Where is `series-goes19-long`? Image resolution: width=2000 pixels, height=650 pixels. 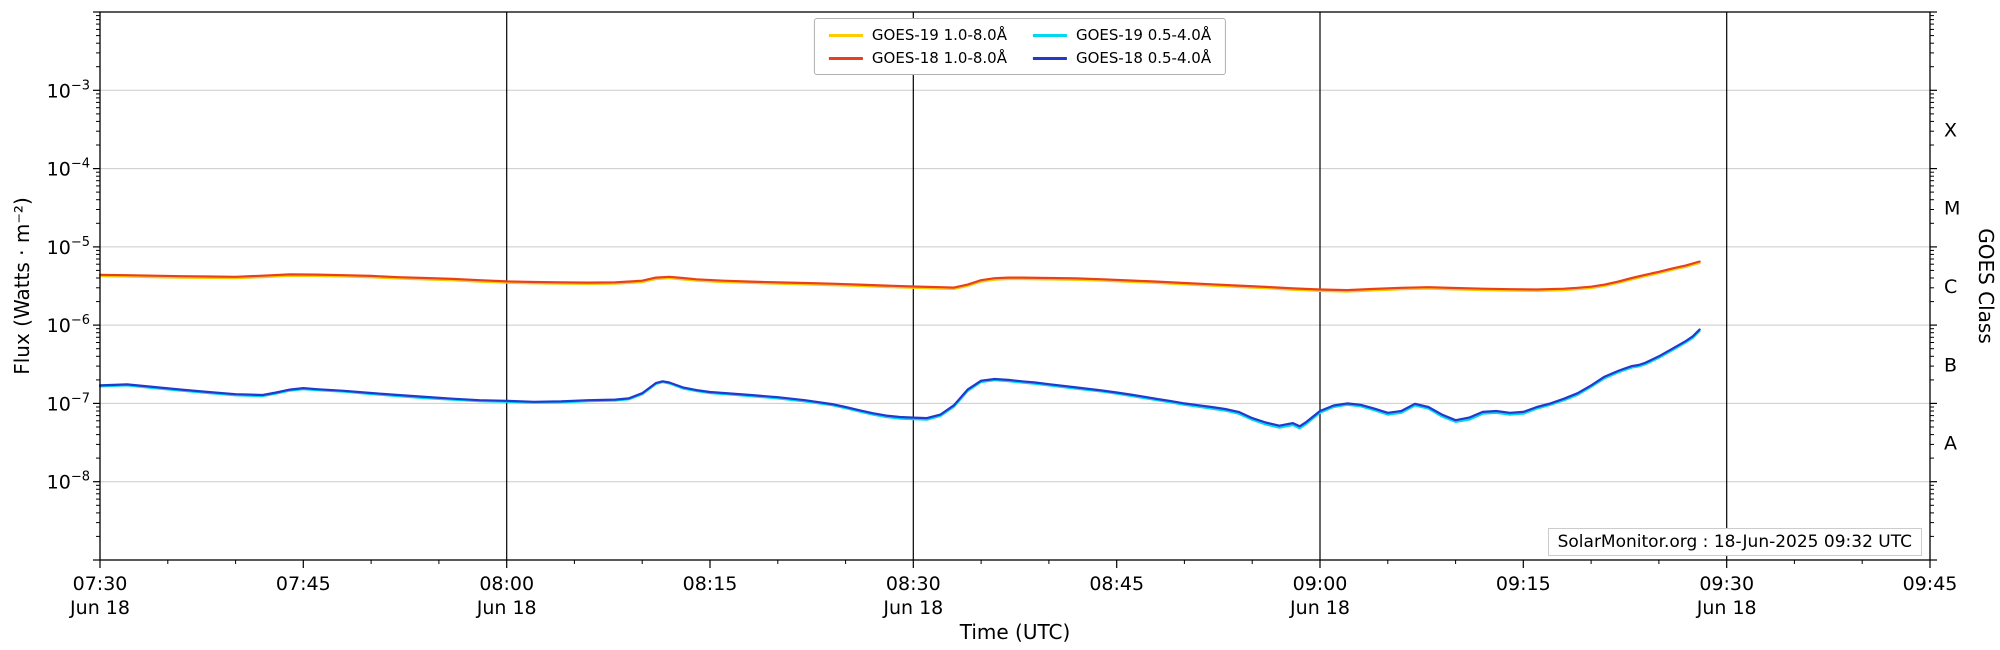
series-goes19-long is located at coordinates (899, 277).